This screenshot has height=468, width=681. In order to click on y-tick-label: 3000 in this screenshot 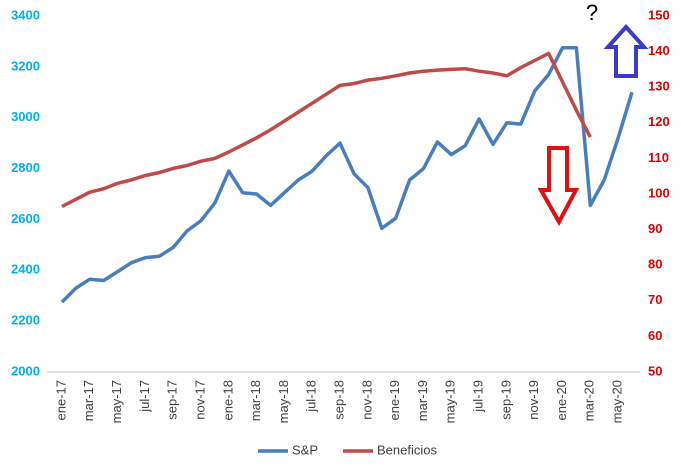, I will do `click(25, 116)`.